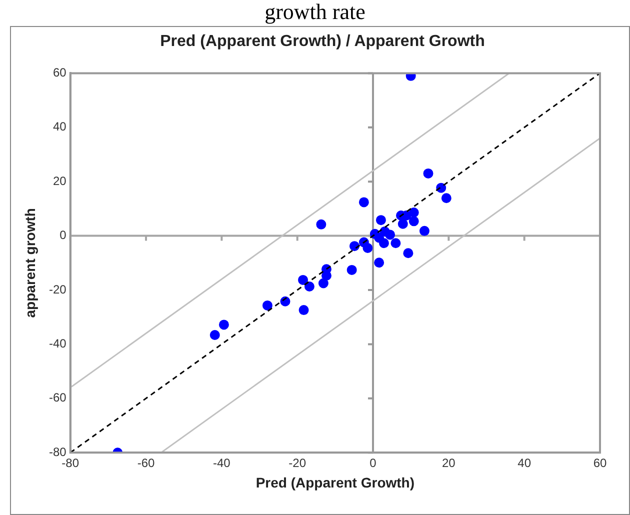 This screenshot has width=630, height=515. Describe the element at coordinates (322, 41) in the screenshot. I see `chart-title: Pred (Apparent Growth) / Apparent Growth` at that location.